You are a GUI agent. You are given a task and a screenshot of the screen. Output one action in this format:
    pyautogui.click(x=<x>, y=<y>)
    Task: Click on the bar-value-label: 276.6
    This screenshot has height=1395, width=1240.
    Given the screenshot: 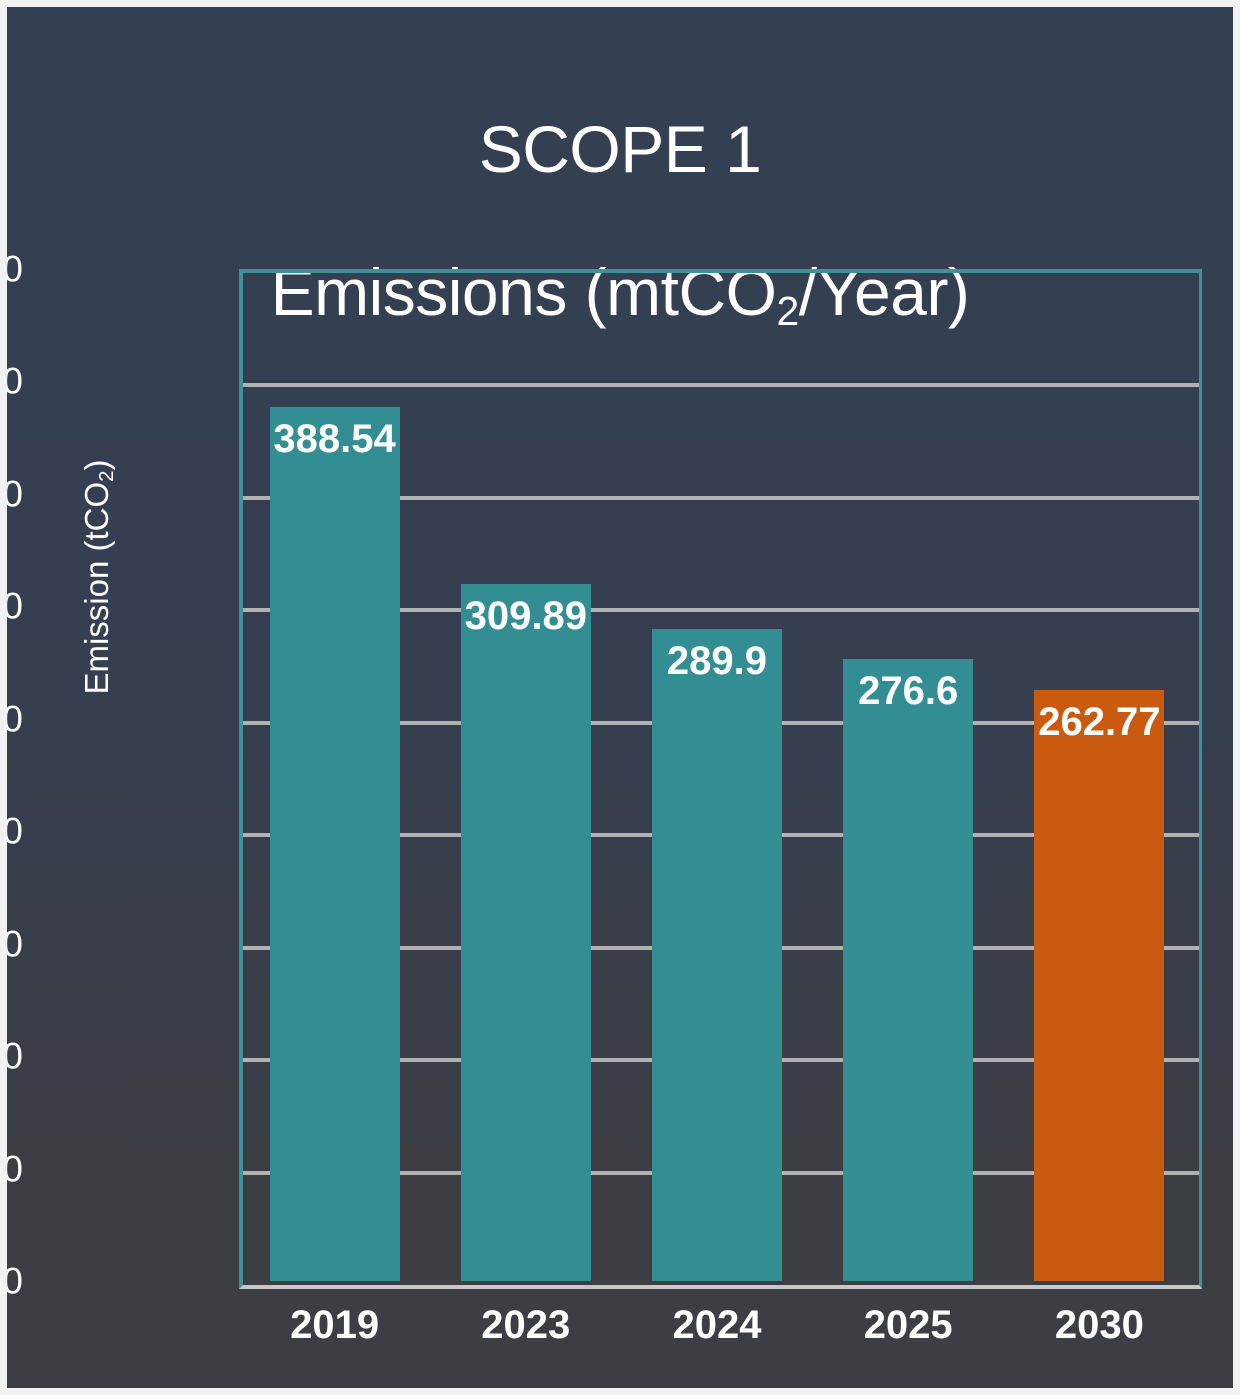 What is the action you would take?
    pyautogui.click(x=908, y=690)
    